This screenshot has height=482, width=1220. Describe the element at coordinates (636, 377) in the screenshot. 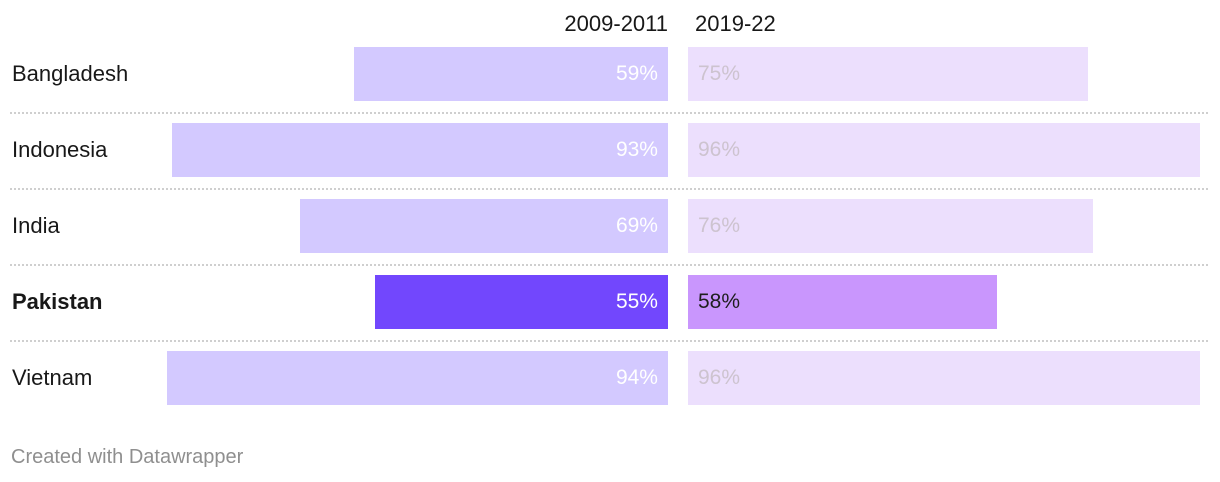

I see `bar-value-label: 94%` at that location.